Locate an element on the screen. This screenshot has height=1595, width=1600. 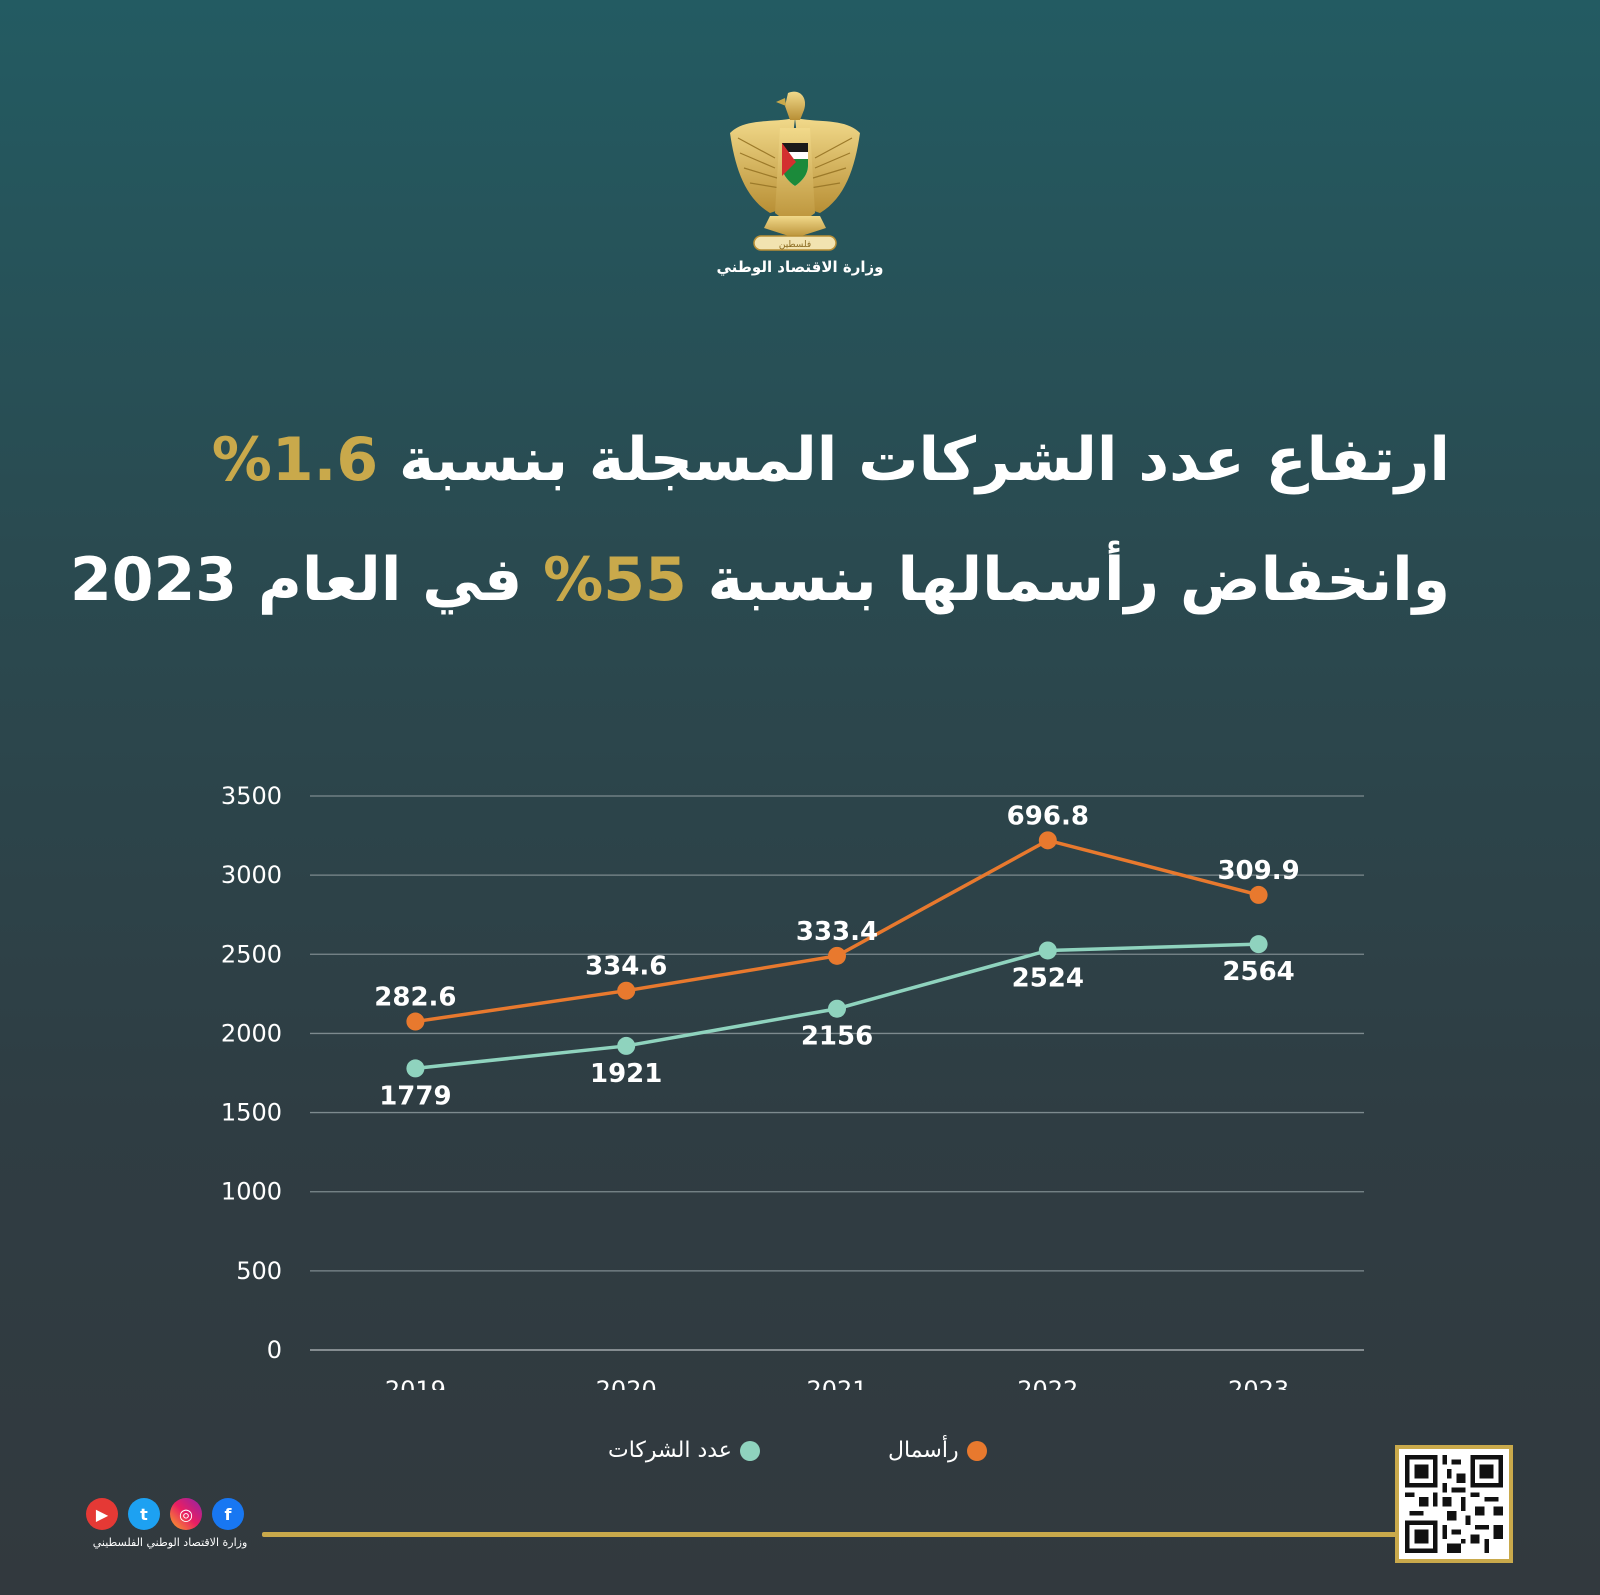
y-tick-label: 3000 is located at coordinates (251, 875).